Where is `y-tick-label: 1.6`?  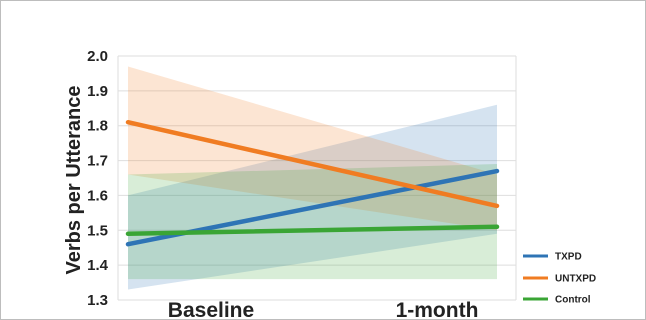 y-tick-label: 1.6 is located at coordinates (97, 195).